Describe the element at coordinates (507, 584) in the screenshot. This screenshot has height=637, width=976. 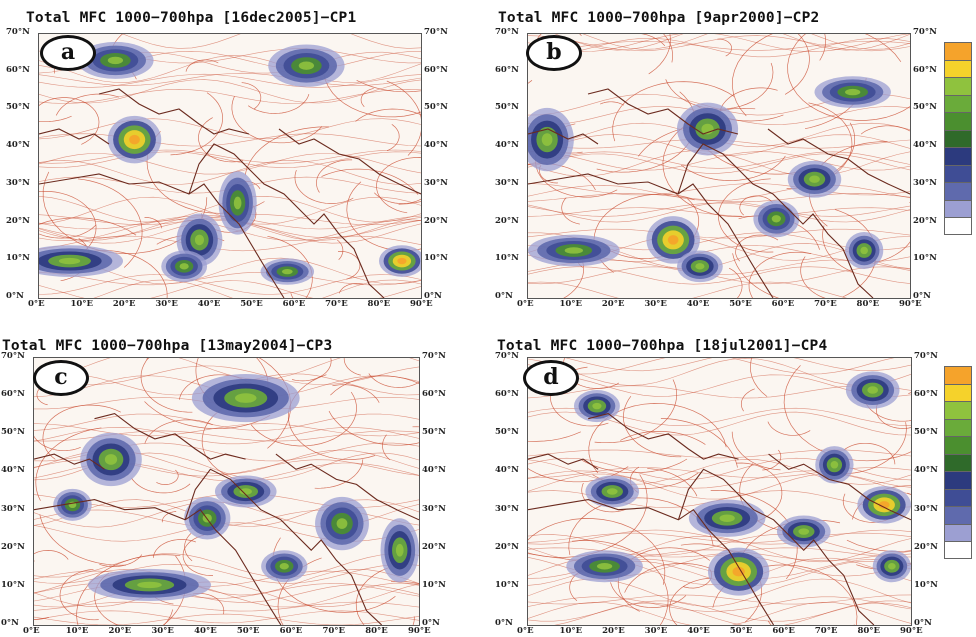
I see `lat-label-left: 10°N` at that location.